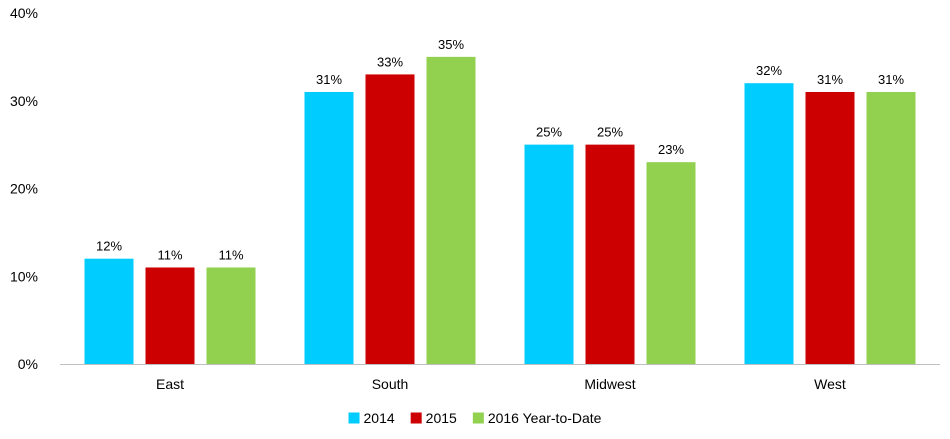 This screenshot has width=950, height=439. I want to click on legend-label: 2015, so click(441, 418).